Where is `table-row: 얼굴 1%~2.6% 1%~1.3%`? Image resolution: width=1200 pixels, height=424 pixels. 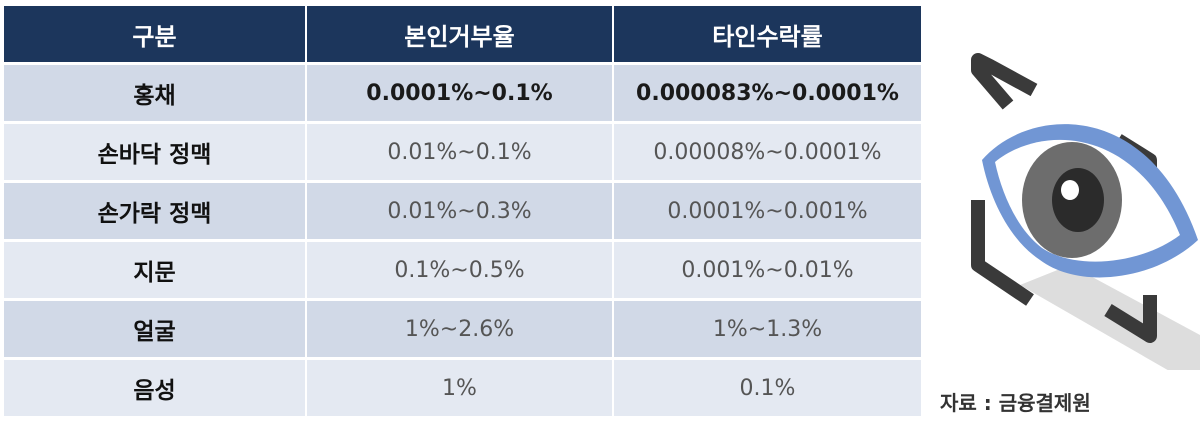
table-row: 얼굴 1%~2.6% 1%~1.3% is located at coordinates (462, 330).